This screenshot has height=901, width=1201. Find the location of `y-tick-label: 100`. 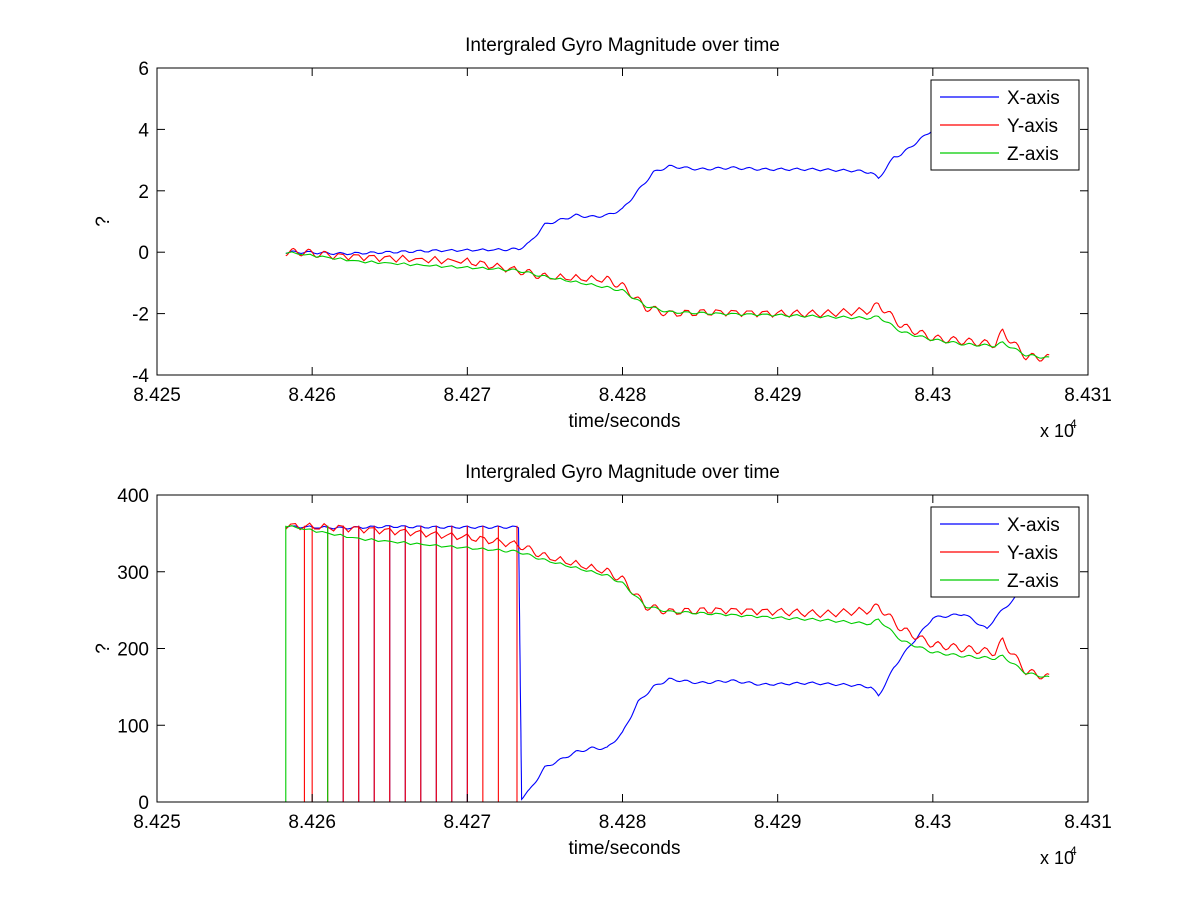

y-tick-label: 100 is located at coordinates (133, 726).